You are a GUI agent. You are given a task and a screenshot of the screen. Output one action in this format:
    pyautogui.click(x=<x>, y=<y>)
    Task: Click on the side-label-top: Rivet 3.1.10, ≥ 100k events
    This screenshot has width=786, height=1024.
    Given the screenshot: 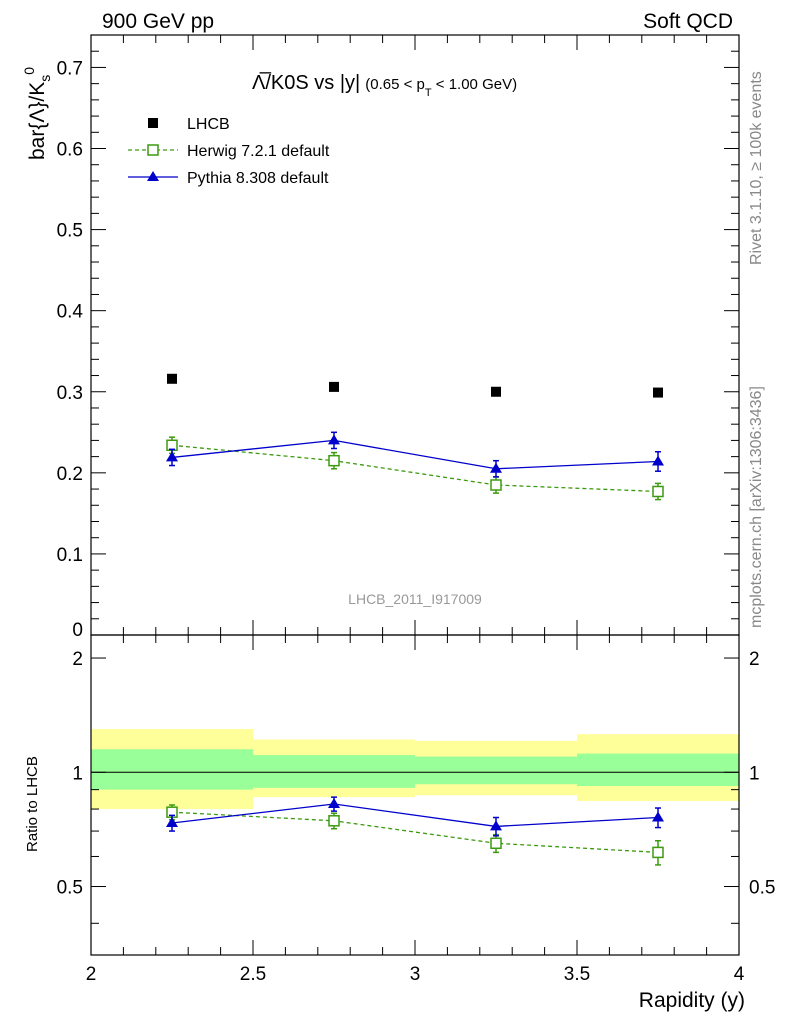 What is the action you would take?
    pyautogui.click(x=756, y=168)
    